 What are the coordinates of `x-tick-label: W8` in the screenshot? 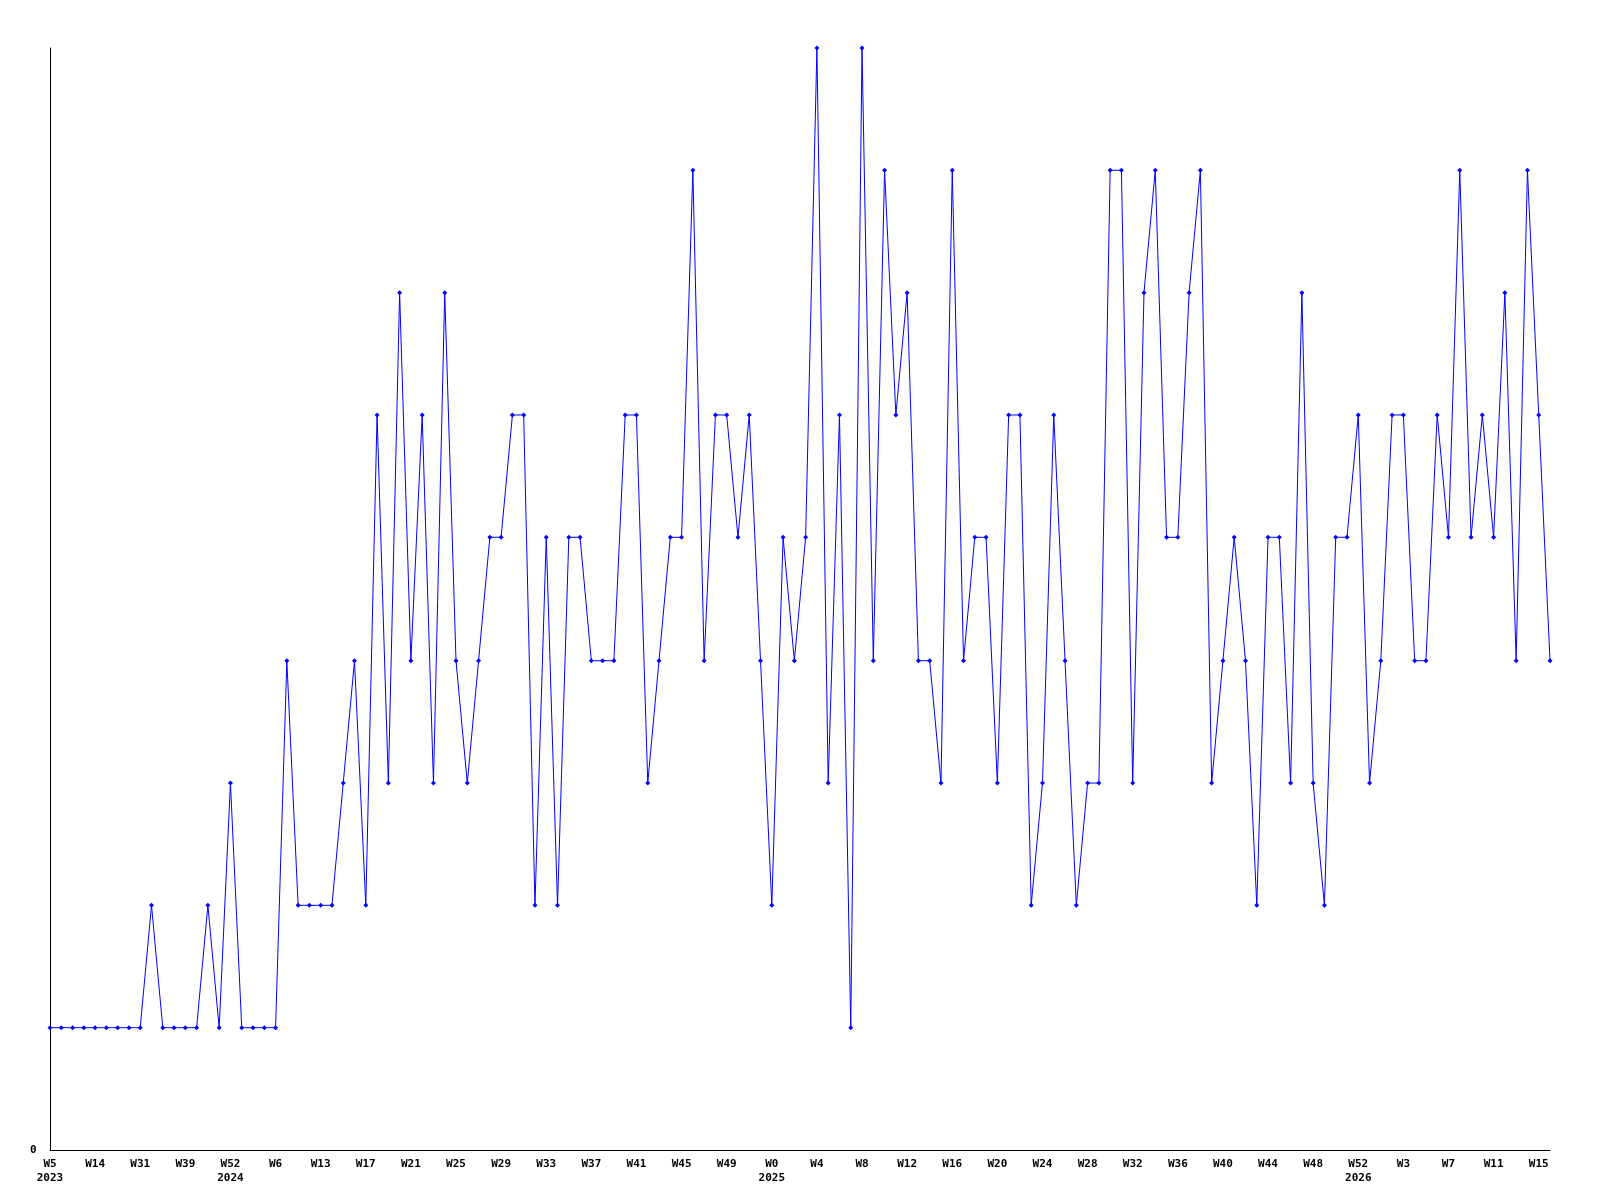 It's located at (862, 1163).